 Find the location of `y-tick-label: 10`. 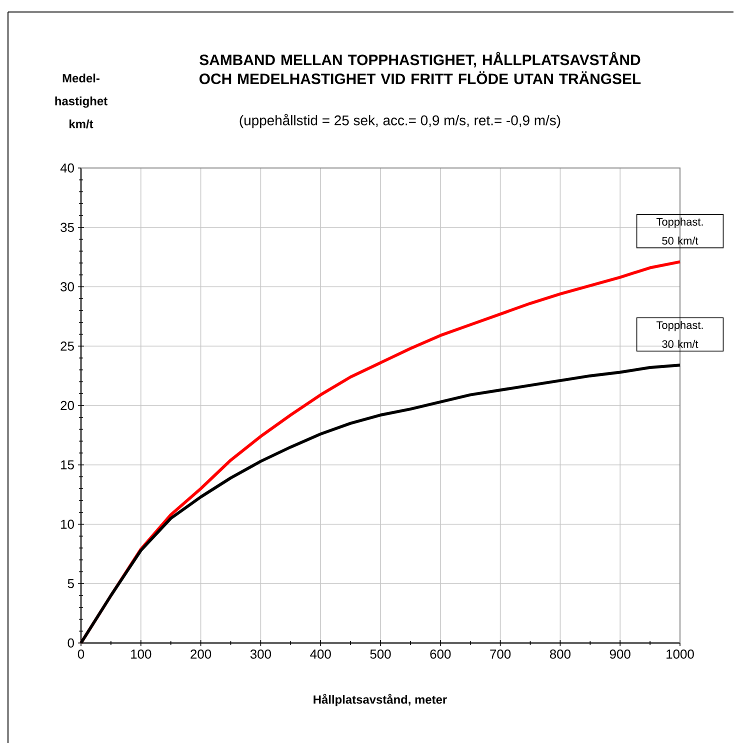

y-tick-label: 10 is located at coordinates (67, 524).